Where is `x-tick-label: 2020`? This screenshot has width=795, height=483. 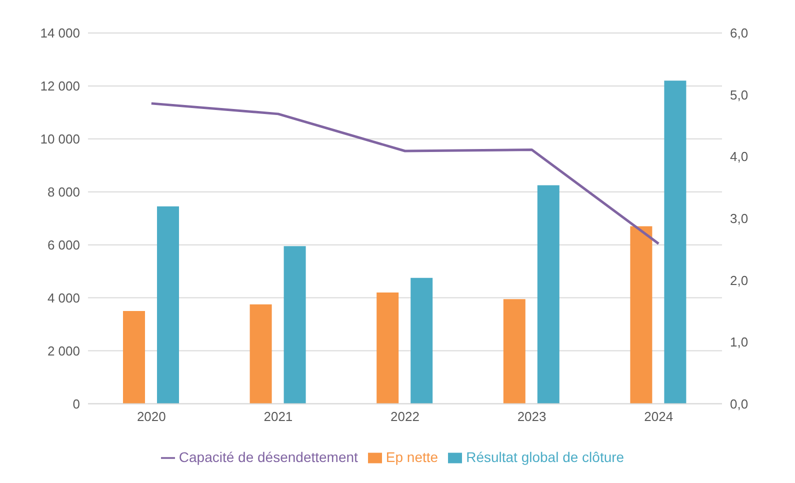 x-tick-label: 2020 is located at coordinates (151, 416).